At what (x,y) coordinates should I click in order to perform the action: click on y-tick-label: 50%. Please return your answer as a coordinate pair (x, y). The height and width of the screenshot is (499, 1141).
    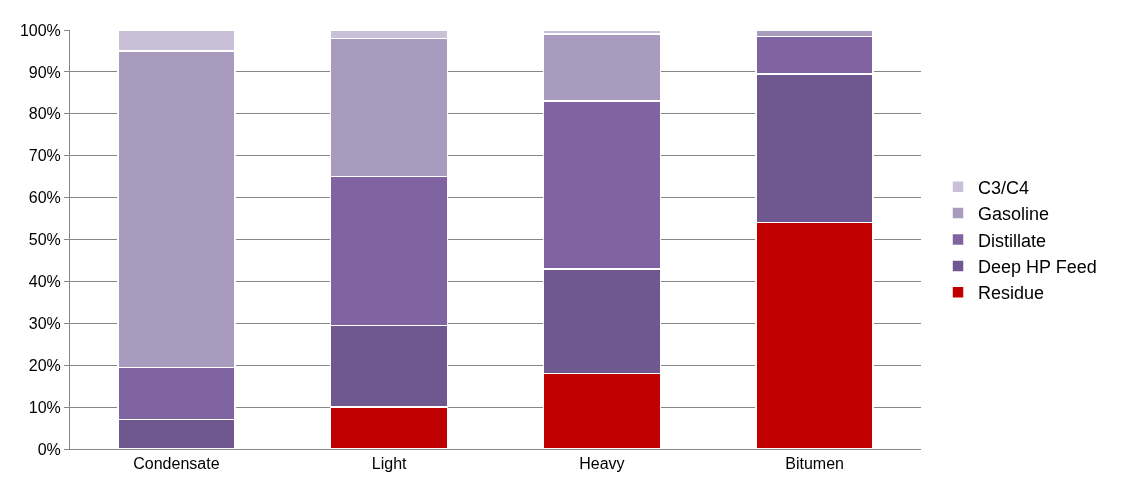
    Looking at the image, I should click on (44, 240).